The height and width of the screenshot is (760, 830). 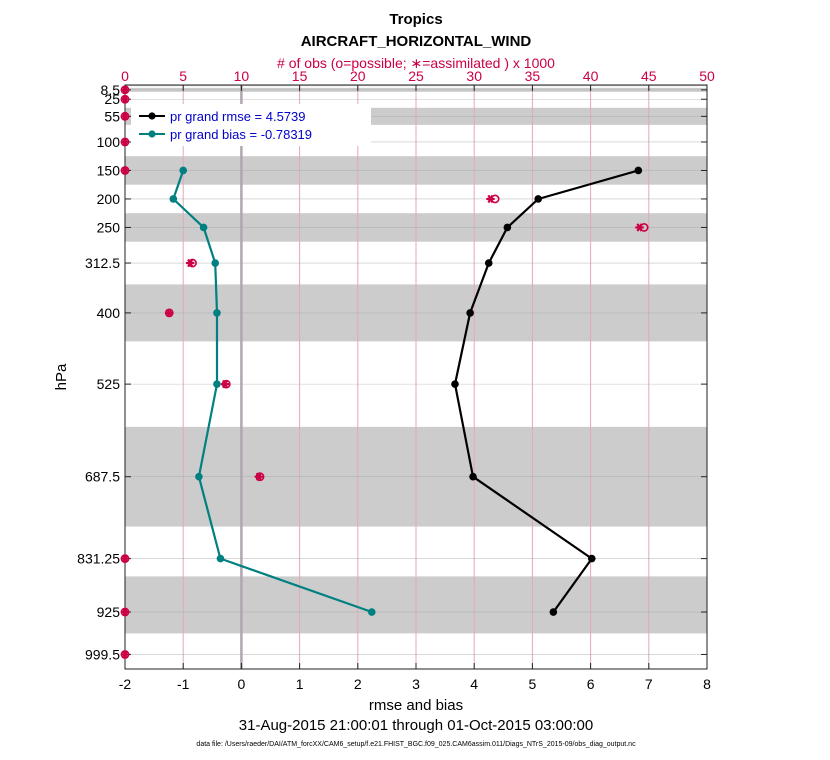 What do you see at coordinates (152, 116) in the screenshot?
I see `legend-rmse-marker` at bounding box center [152, 116].